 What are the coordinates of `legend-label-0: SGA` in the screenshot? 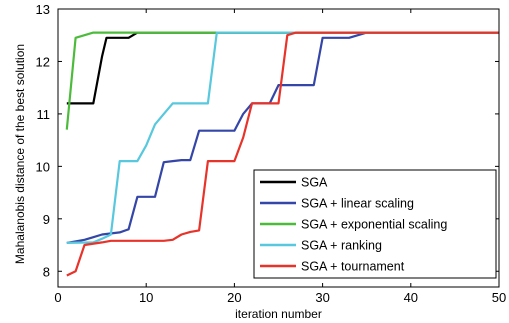 It's located at (314, 183).